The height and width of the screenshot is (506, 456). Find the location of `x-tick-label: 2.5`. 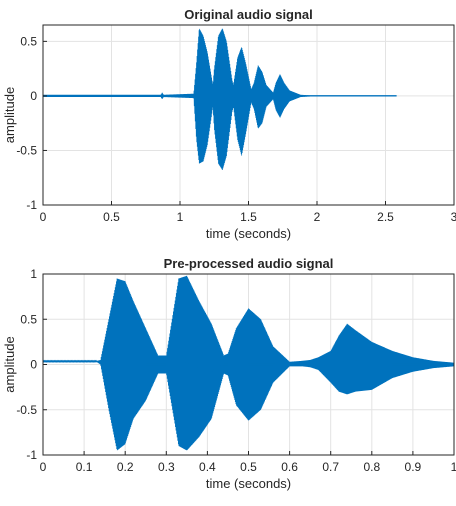

x-tick-label: 2.5 is located at coordinates (385, 217).